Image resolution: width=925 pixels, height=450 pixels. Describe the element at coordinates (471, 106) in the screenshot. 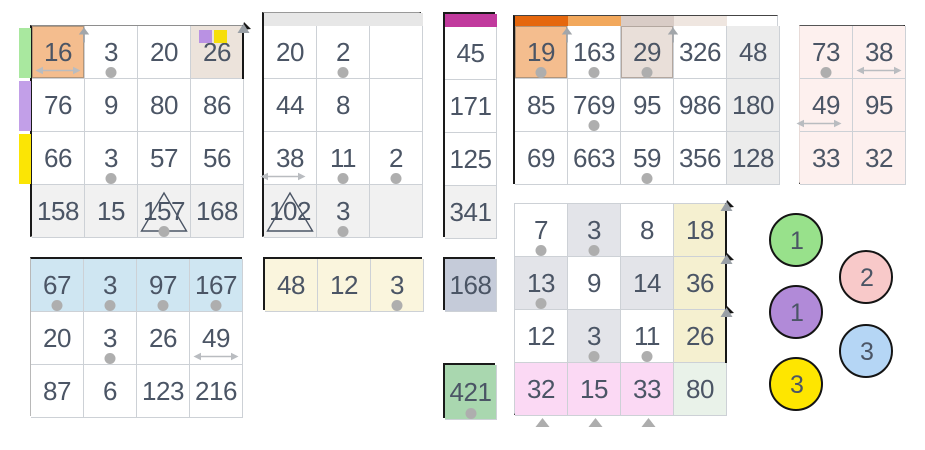

I see `column-magenta-header-cell-r2c1: 171` at that location.